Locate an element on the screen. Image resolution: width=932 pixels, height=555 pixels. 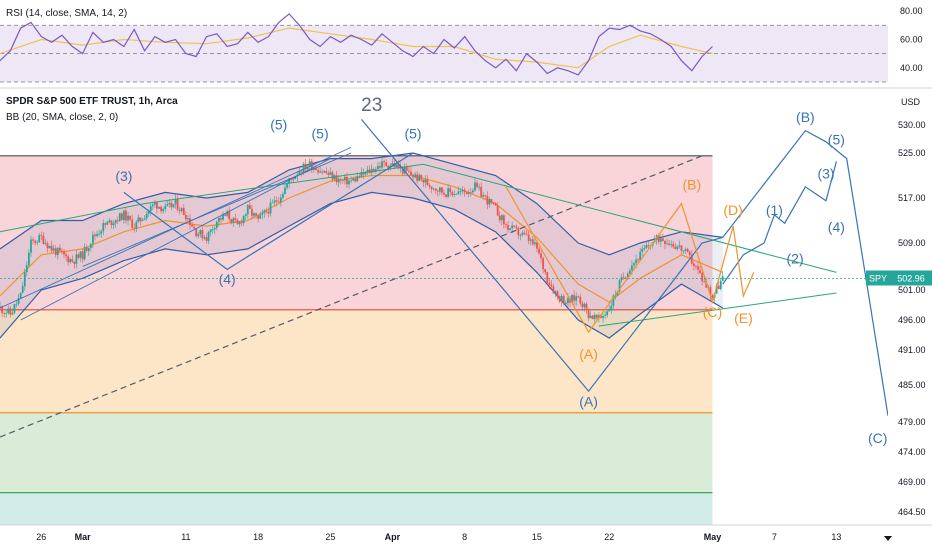
symbol-title: SPDR S&P 500 ETF TRUST, 1h, Arca is located at coordinates (92, 101).